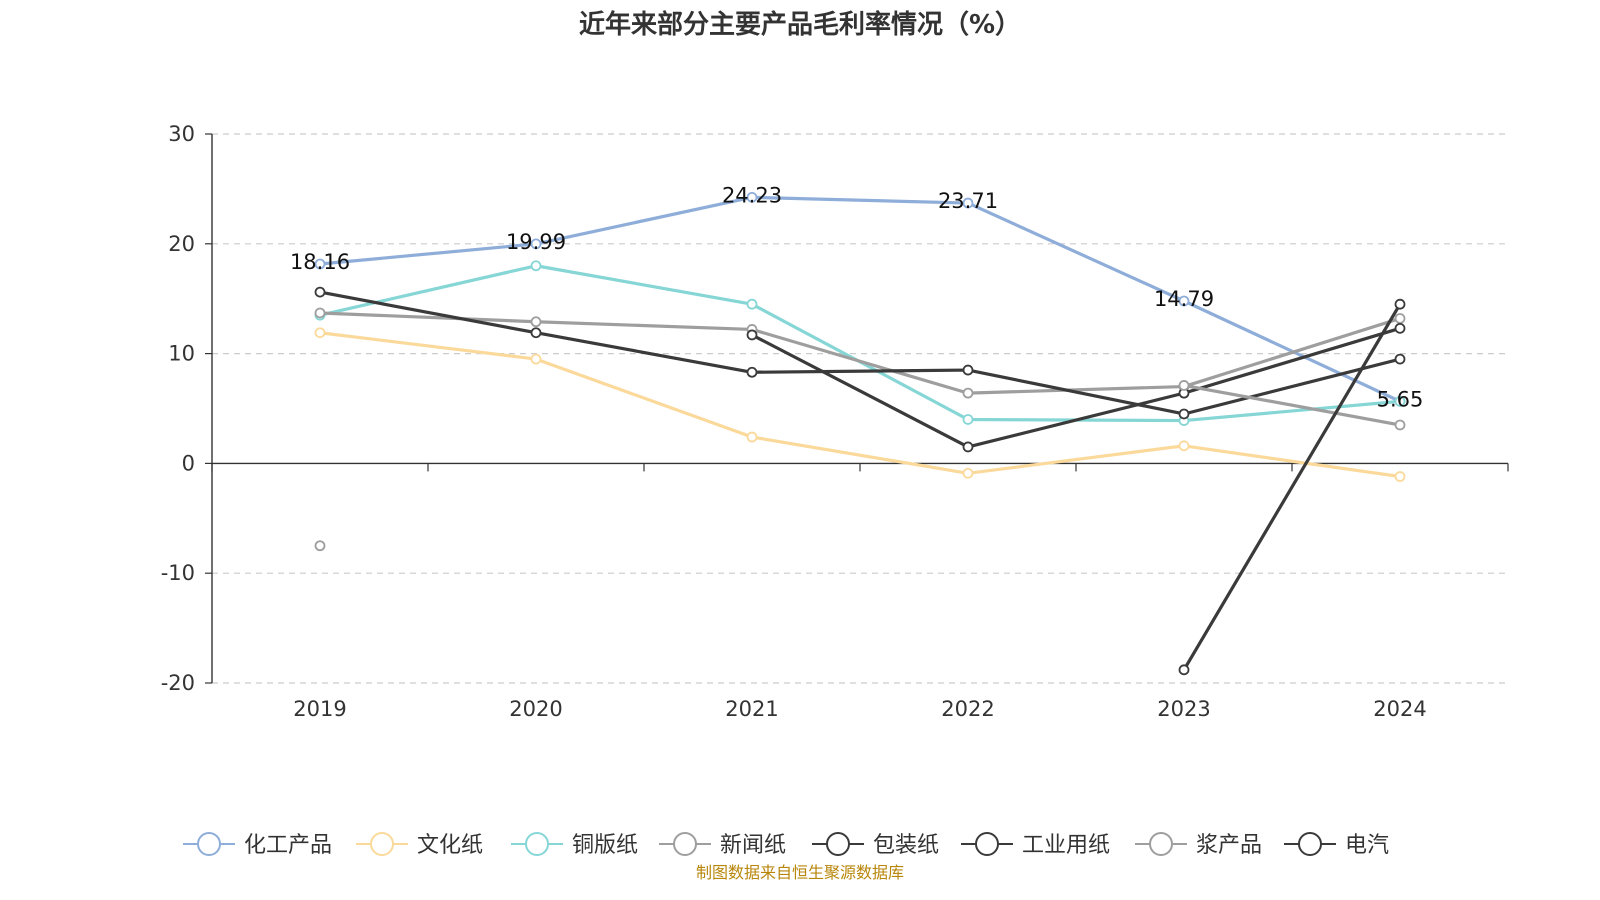  I want to click on y-tick-label: -10, so click(178, 573).